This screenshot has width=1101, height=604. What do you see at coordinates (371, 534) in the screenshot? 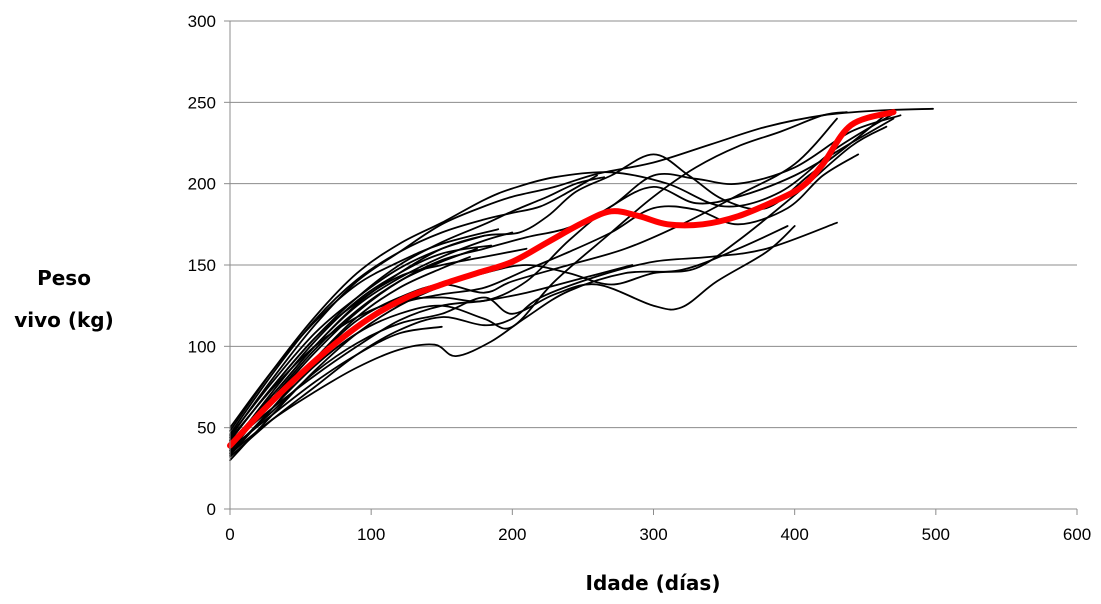
I see `x-tick-label-100: 100` at bounding box center [371, 534].